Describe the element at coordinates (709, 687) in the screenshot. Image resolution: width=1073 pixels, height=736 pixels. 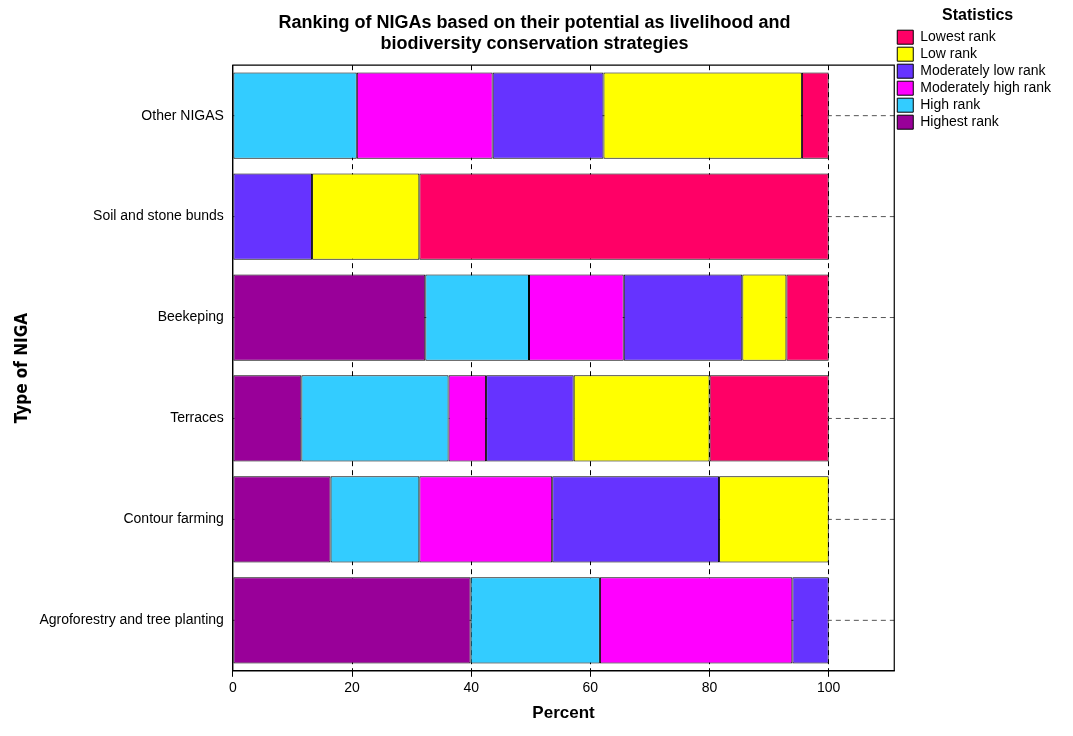
I see `x-tick-label: 80` at that location.